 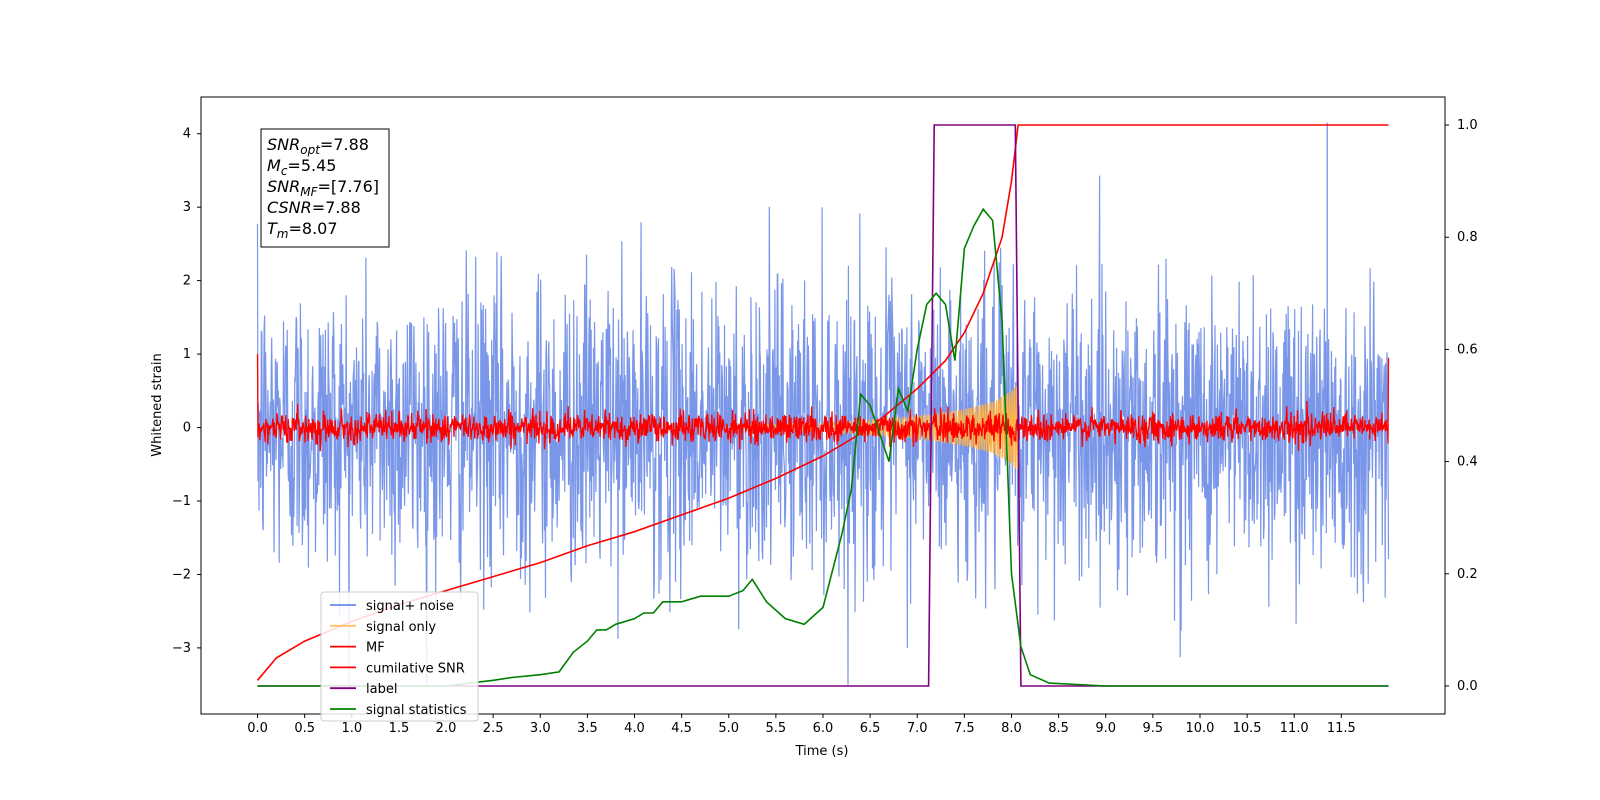 What do you see at coordinates (410, 606) in the screenshot?
I see `legend-label: signal+ noise` at bounding box center [410, 606].